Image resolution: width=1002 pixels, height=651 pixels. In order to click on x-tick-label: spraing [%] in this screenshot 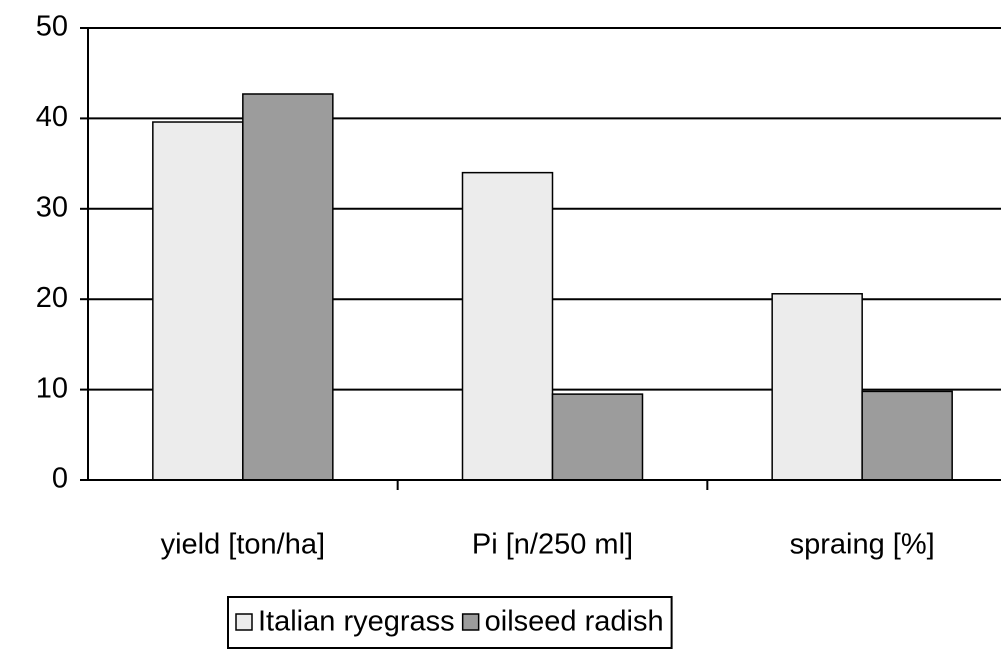, I will do `click(862, 545)`.